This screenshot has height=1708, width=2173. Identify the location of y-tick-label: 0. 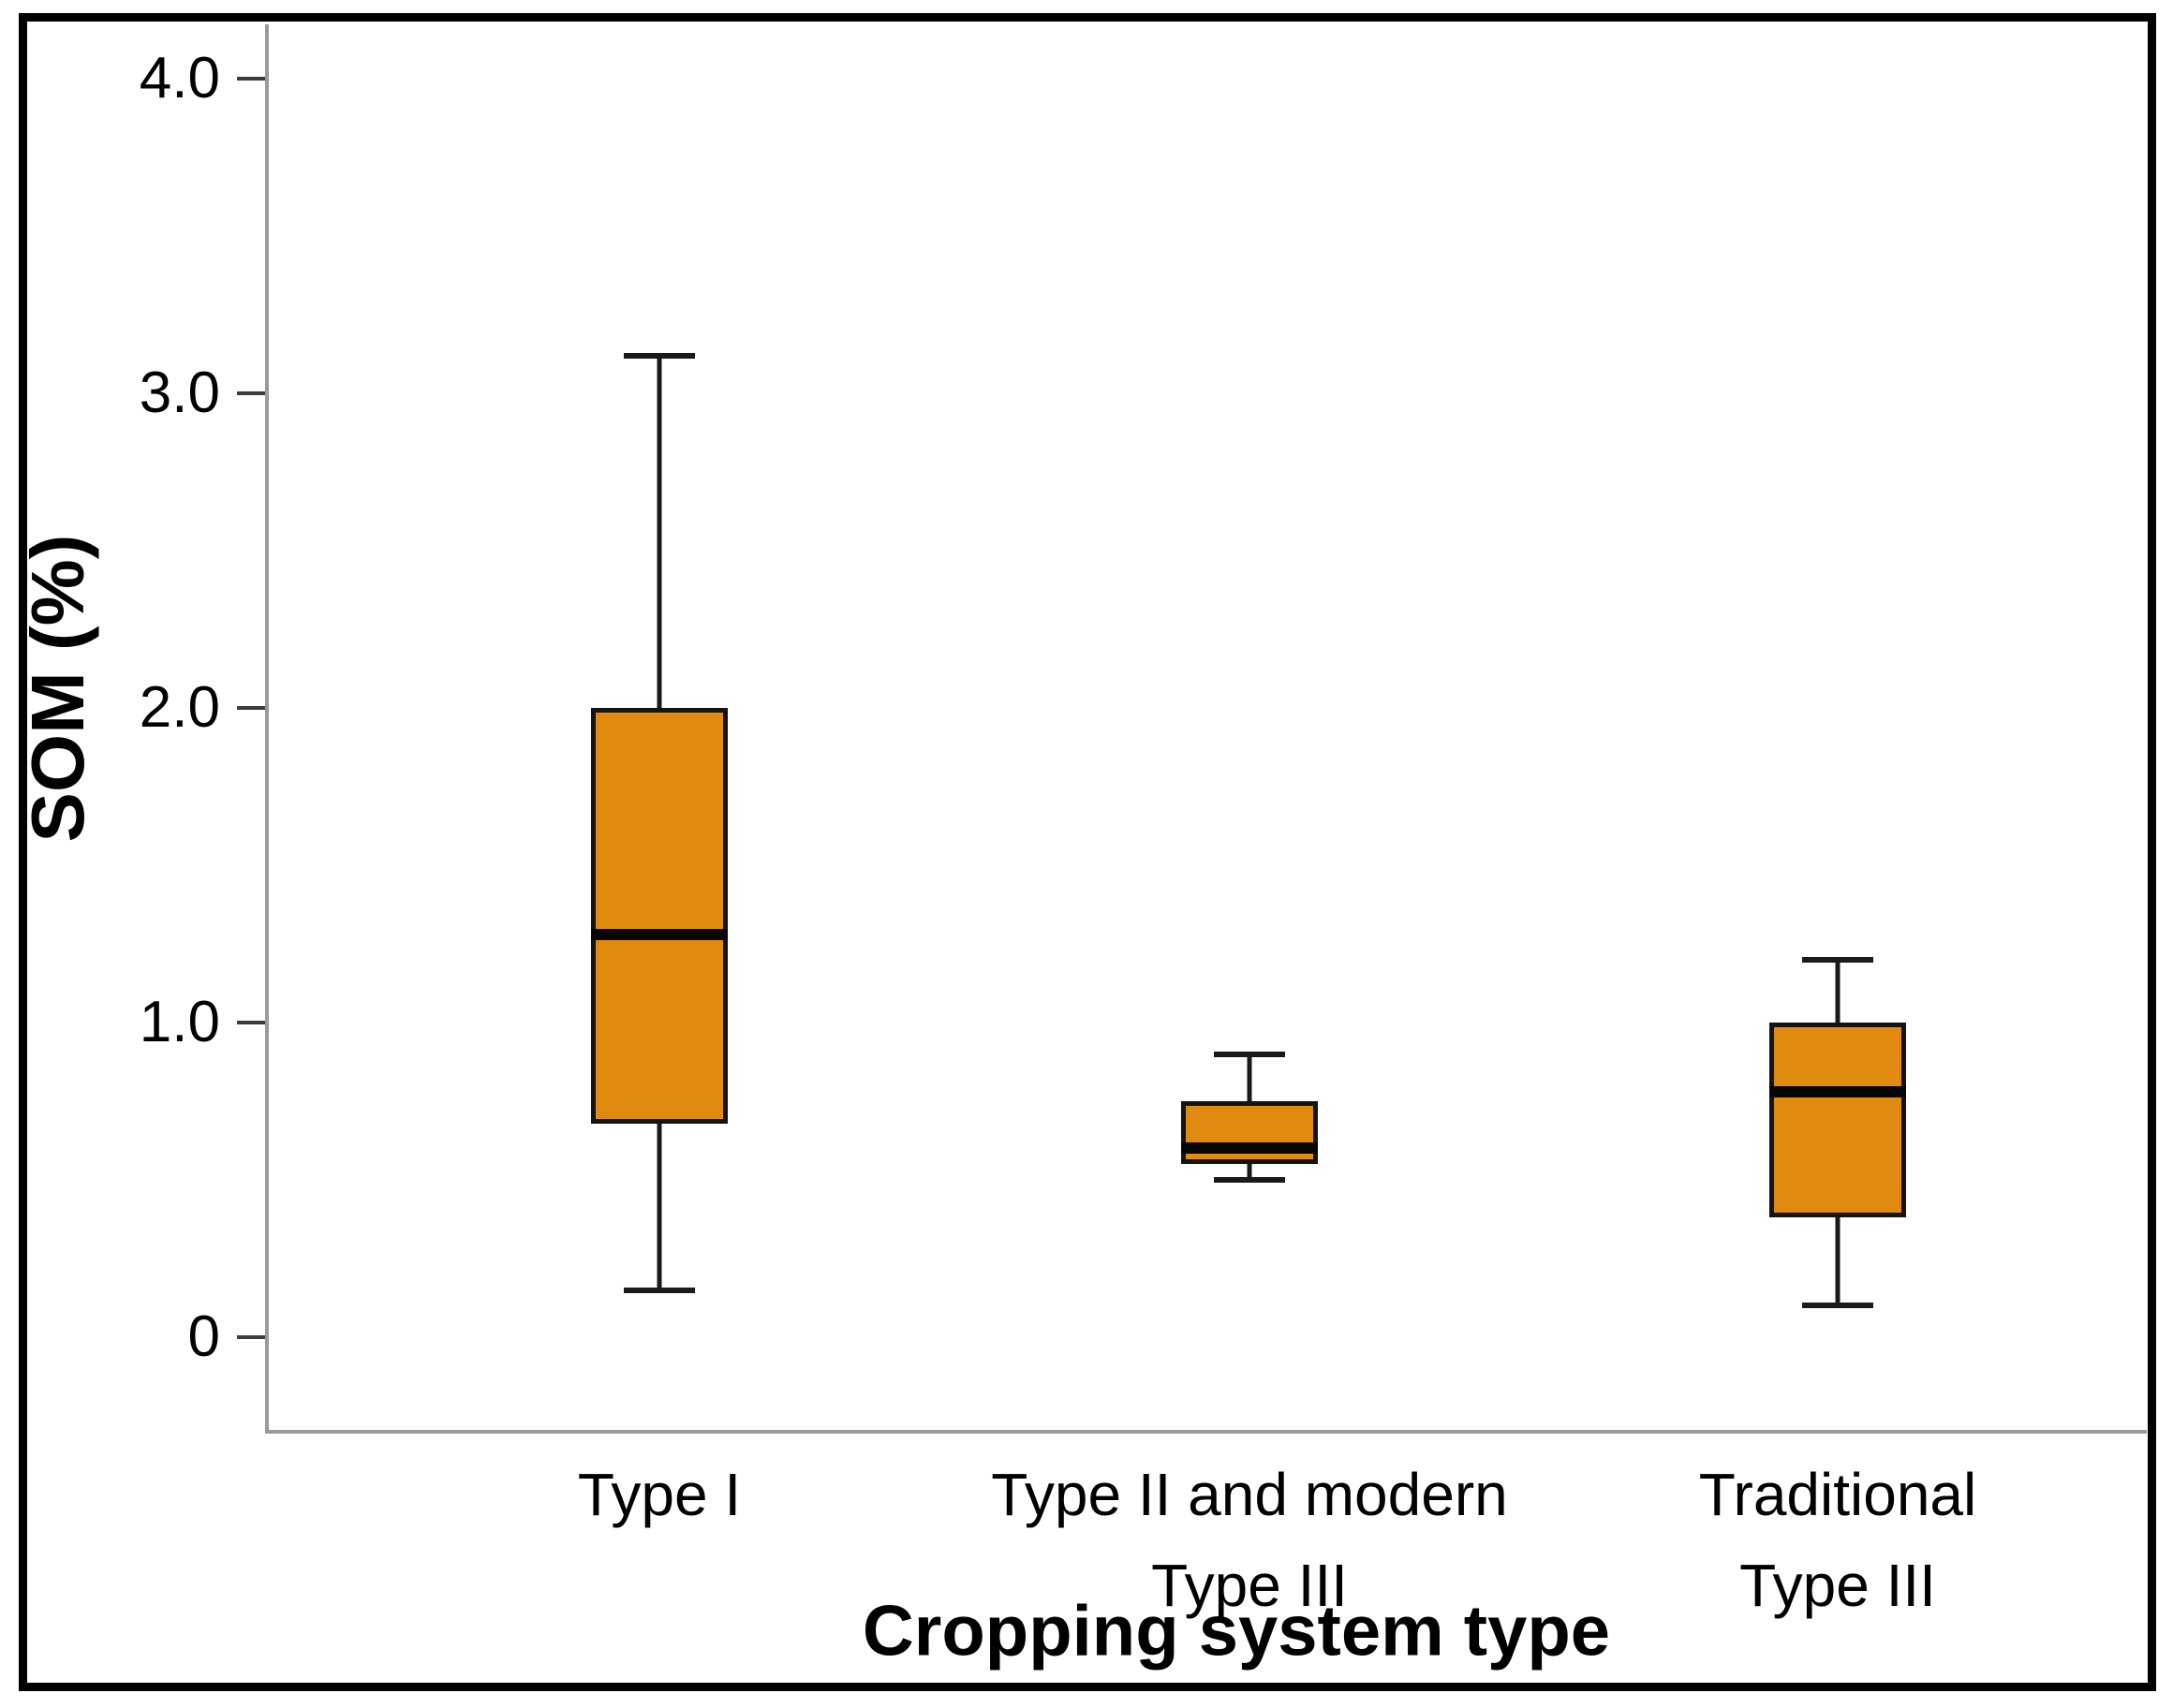
(204, 1336).